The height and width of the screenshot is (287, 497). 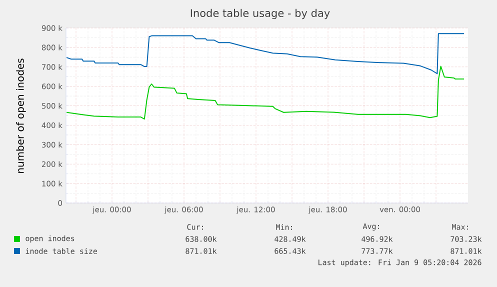 I want to click on line-series, so click(x=265, y=53).